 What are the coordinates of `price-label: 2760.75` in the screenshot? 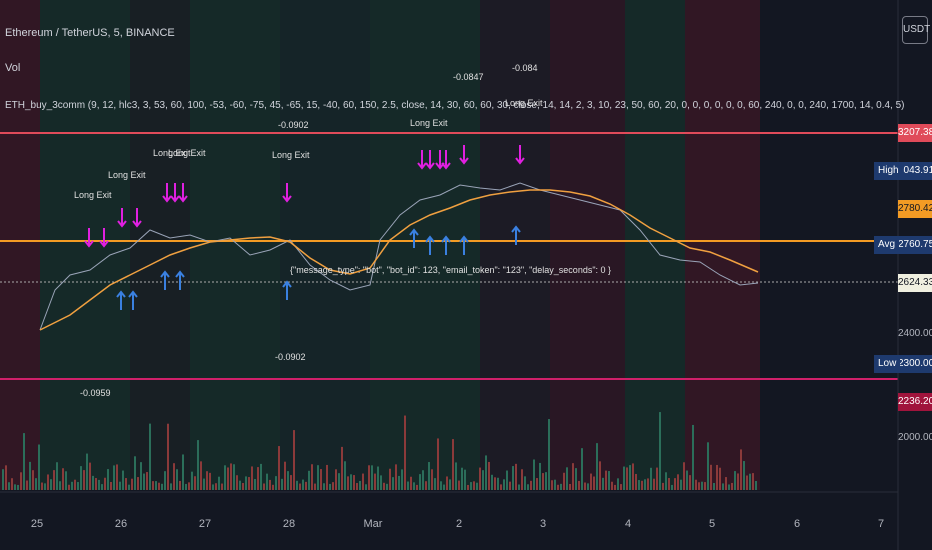 It's located at (915, 245).